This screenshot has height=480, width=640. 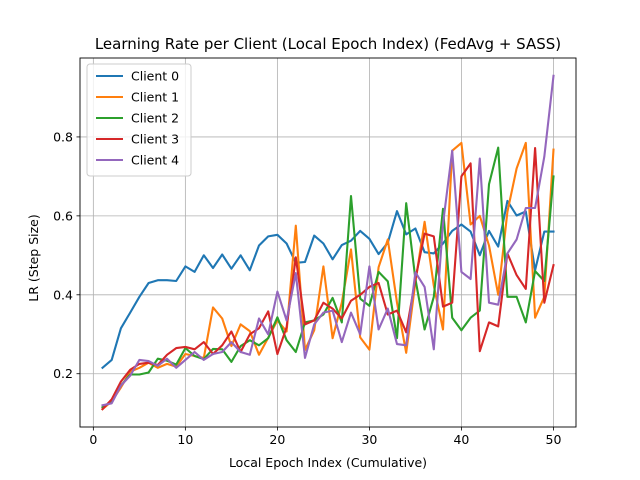 What do you see at coordinates (155, 118) in the screenshot?
I see `legend-label: Client 2` at bounding box center [155, 118].